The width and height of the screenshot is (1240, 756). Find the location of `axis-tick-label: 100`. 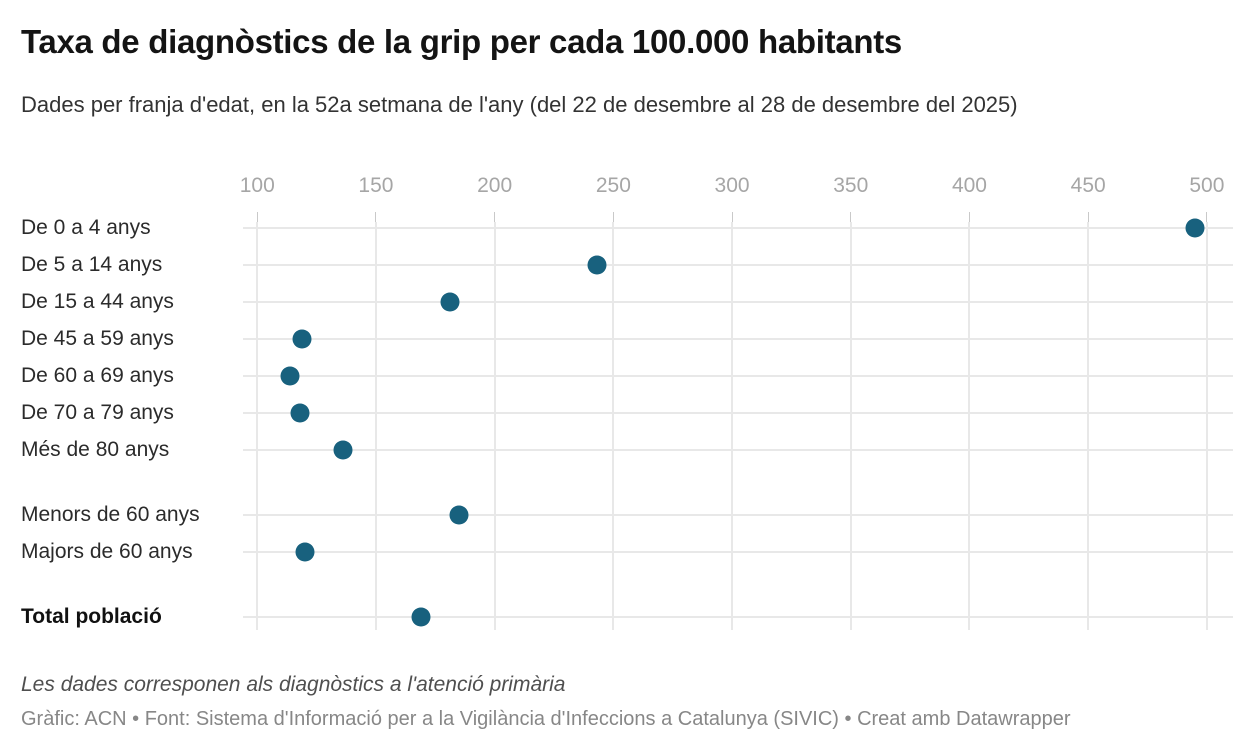

axis-tick-label: 100 is located at coordinates (257, 185).